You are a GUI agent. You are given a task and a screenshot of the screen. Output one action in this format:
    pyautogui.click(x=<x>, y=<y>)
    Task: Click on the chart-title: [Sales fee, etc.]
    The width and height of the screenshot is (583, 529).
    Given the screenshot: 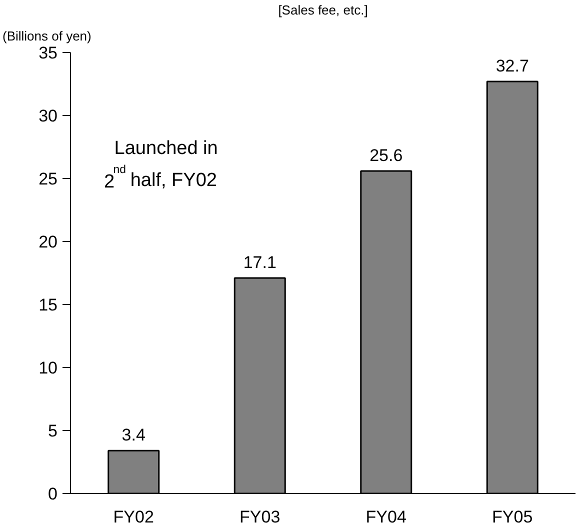 What is the action you would take?
    pyautogui.click(x=323, y=10)
    